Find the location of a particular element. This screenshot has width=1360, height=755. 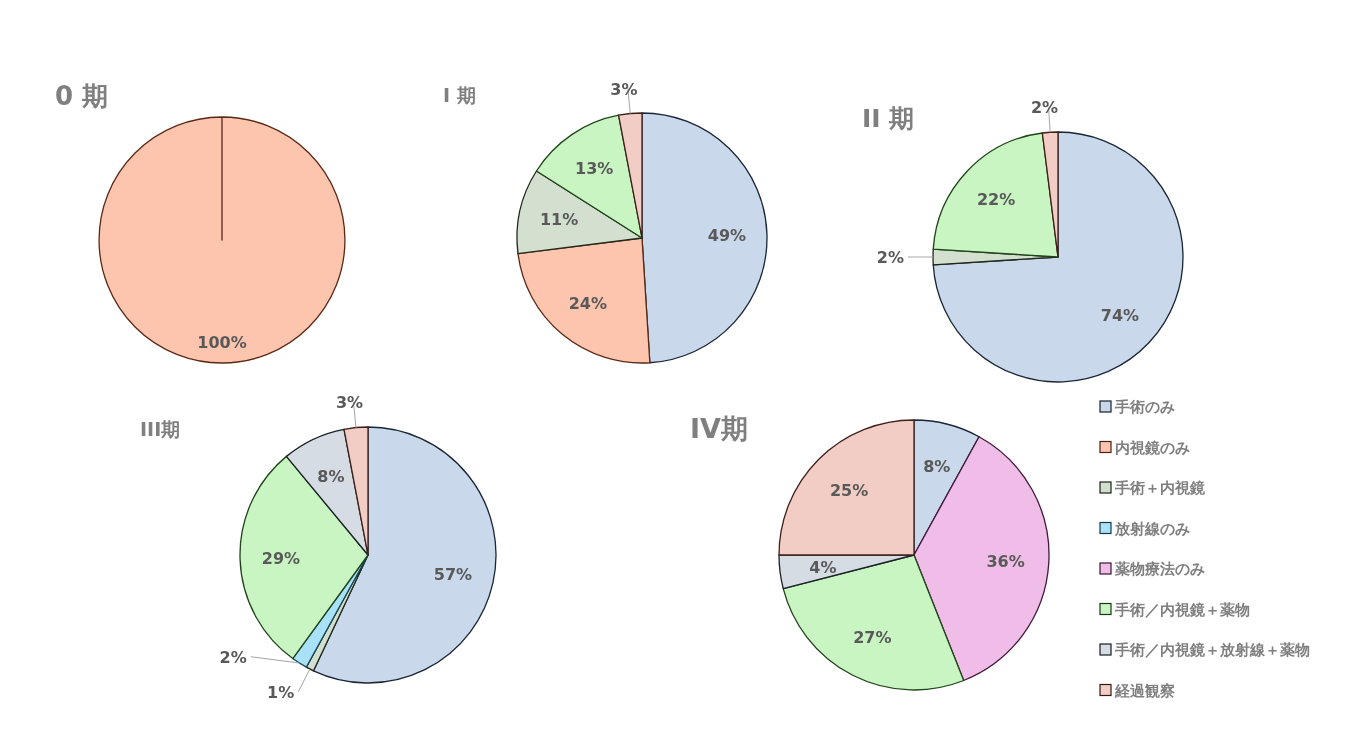

chart-title: IV期 is located at coordinates (719, 428).